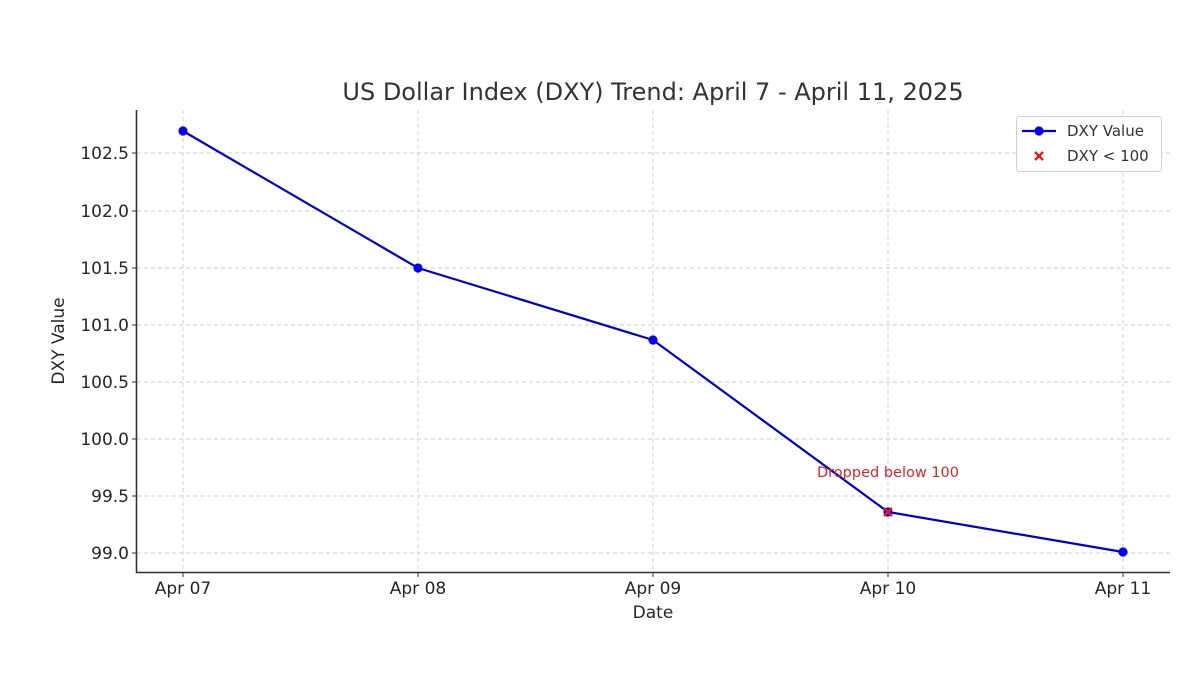 The width and height of the screenshot is (1200, 675). I want to click on x-tick-label: Apr 08, so click(418, 589).